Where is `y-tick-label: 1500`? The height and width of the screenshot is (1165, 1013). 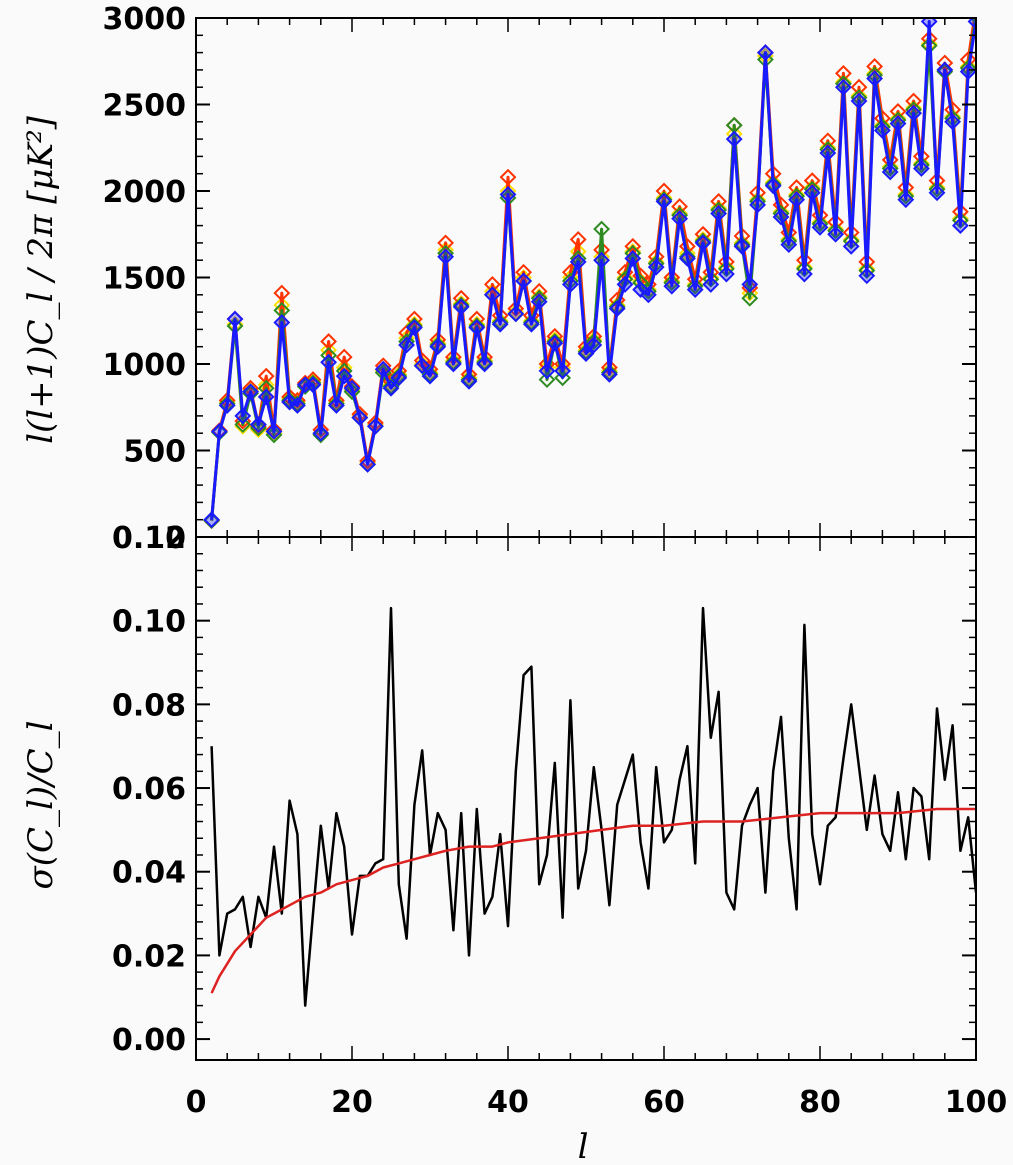
y-tick-label: 1500 is located at coordinates (145, 279).